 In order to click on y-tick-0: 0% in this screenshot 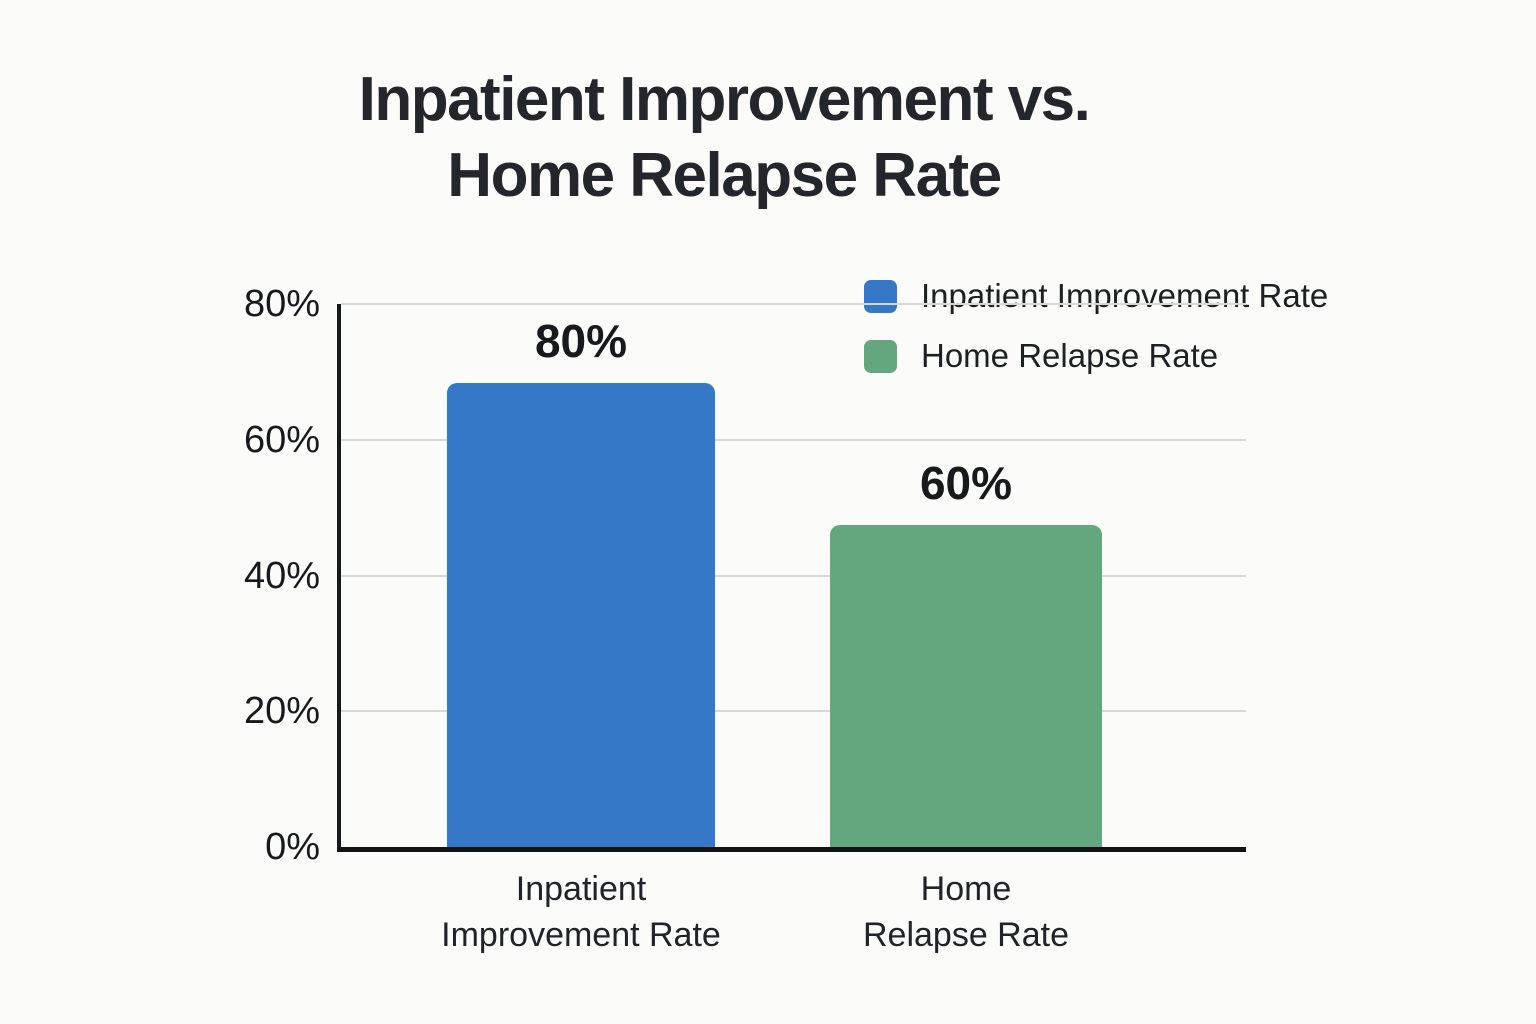, I will do `click(292, 847)`.